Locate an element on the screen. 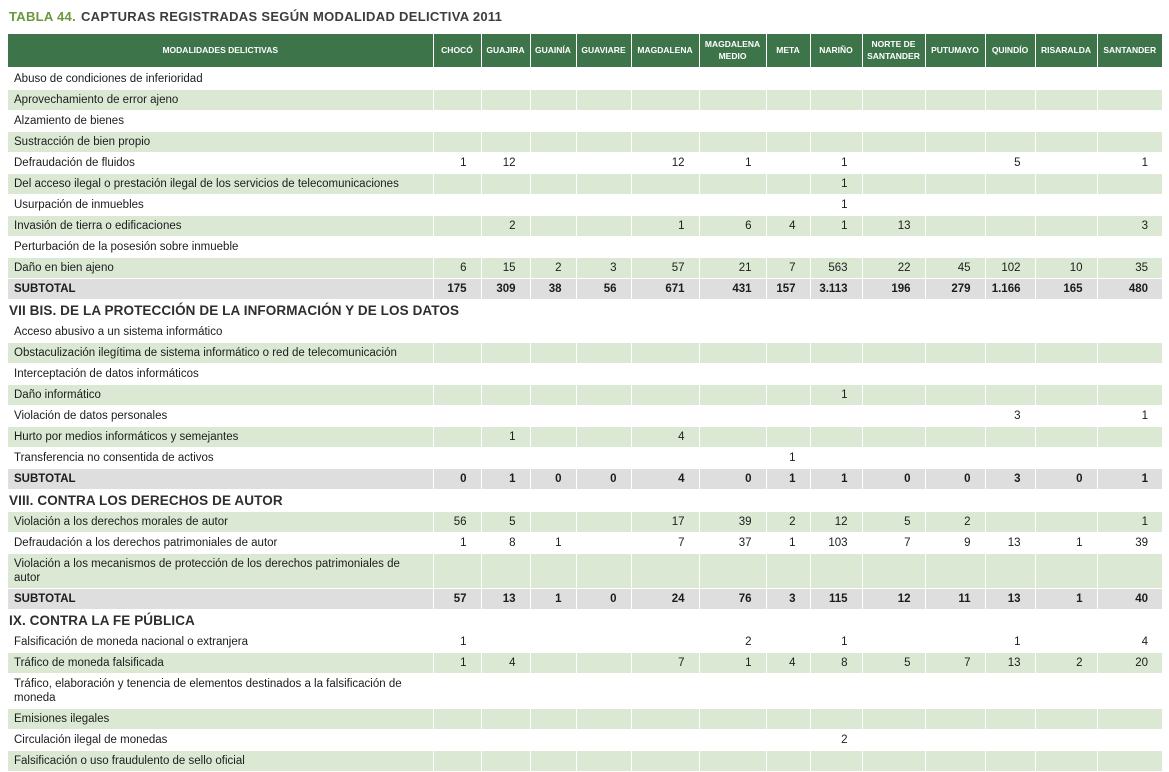 The image size is (1169, 772). value-cell: 9 is located at coordinates (955, 543).